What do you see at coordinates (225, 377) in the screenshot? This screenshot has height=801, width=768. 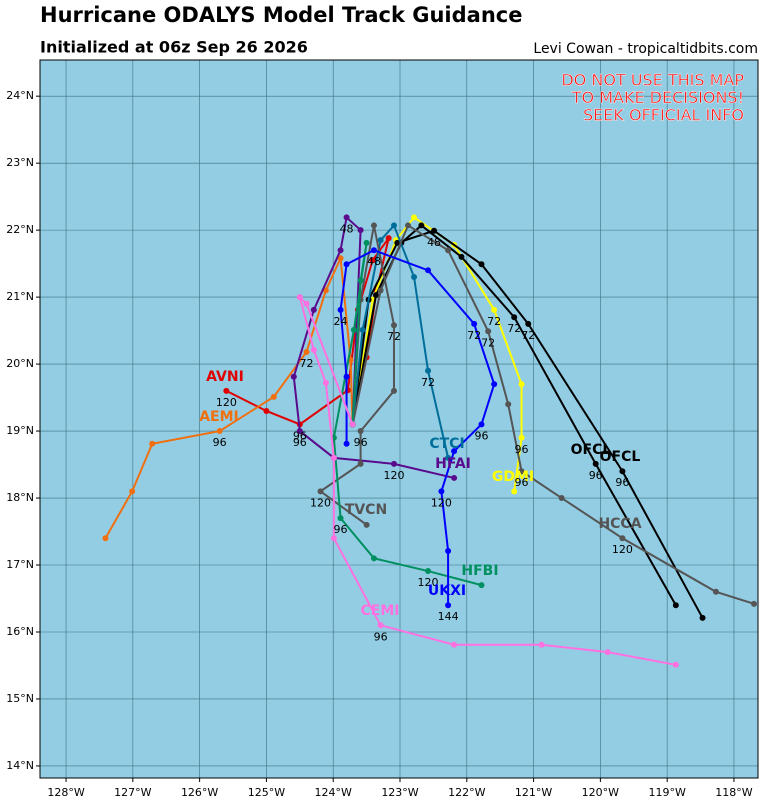 I see `series-name: AVNI` at bounding box center [225, 377].